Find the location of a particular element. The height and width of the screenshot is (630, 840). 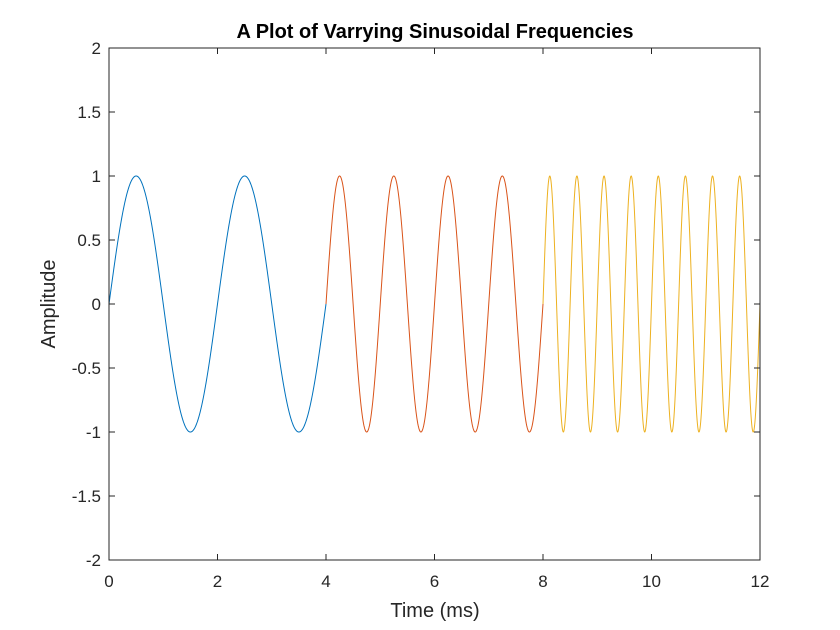

x-tick-label: 0 is located at coordinates (108, 581).